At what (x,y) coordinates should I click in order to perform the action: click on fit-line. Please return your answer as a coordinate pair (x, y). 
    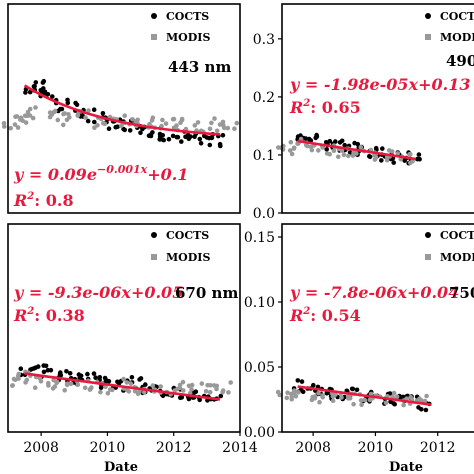
    Looking at the image, I should click on (122, 110).